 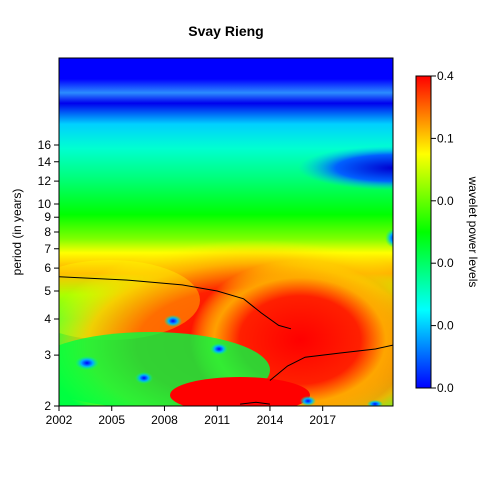 What do you see at coordinates (47, 249) in the screenshot?
I see `y-tick-label: 7` at bounding box center [47, 249].